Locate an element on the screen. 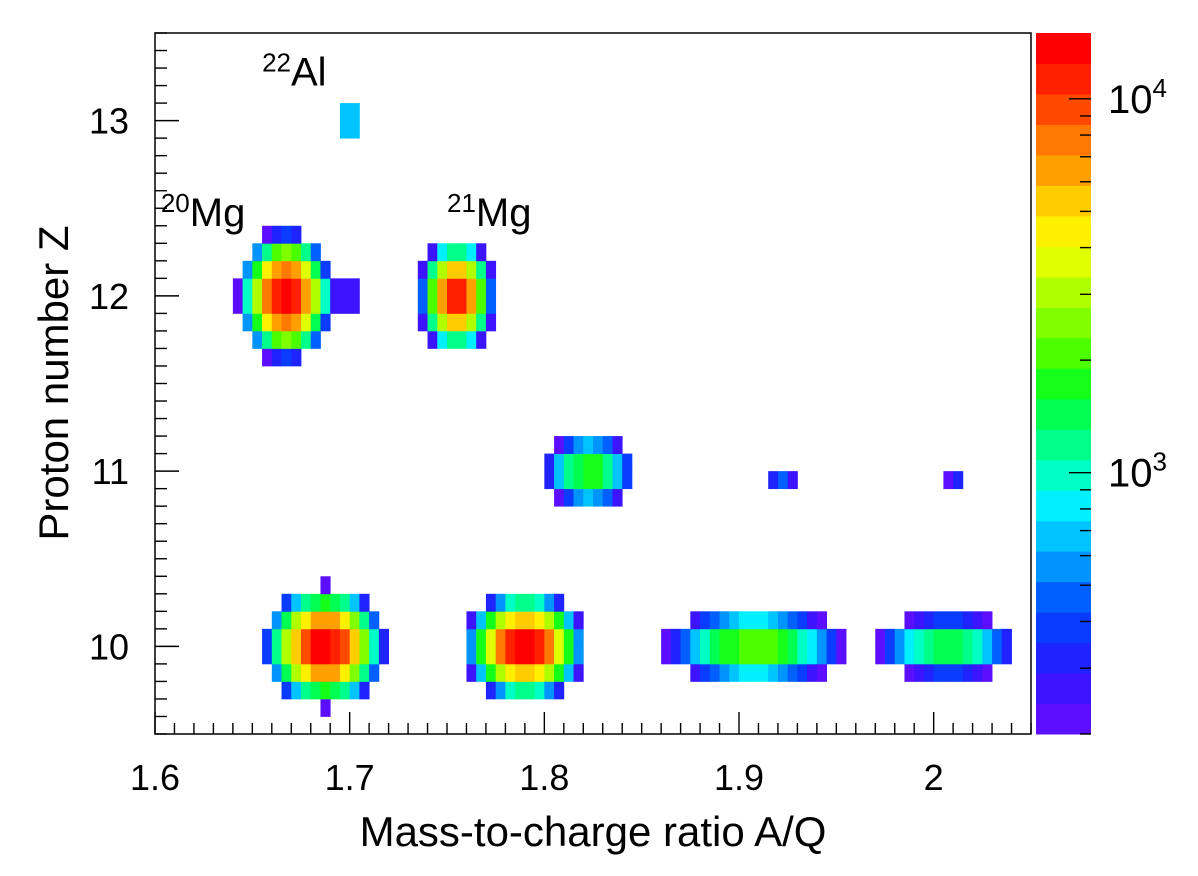 The height and width of the screenshot is (876, 1198). y-tick-label: 13 is located at coordinates (109, 121).